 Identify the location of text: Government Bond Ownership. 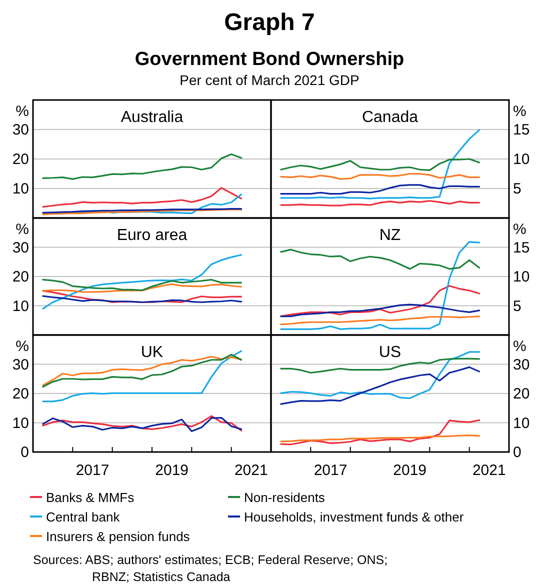
(269, 59).